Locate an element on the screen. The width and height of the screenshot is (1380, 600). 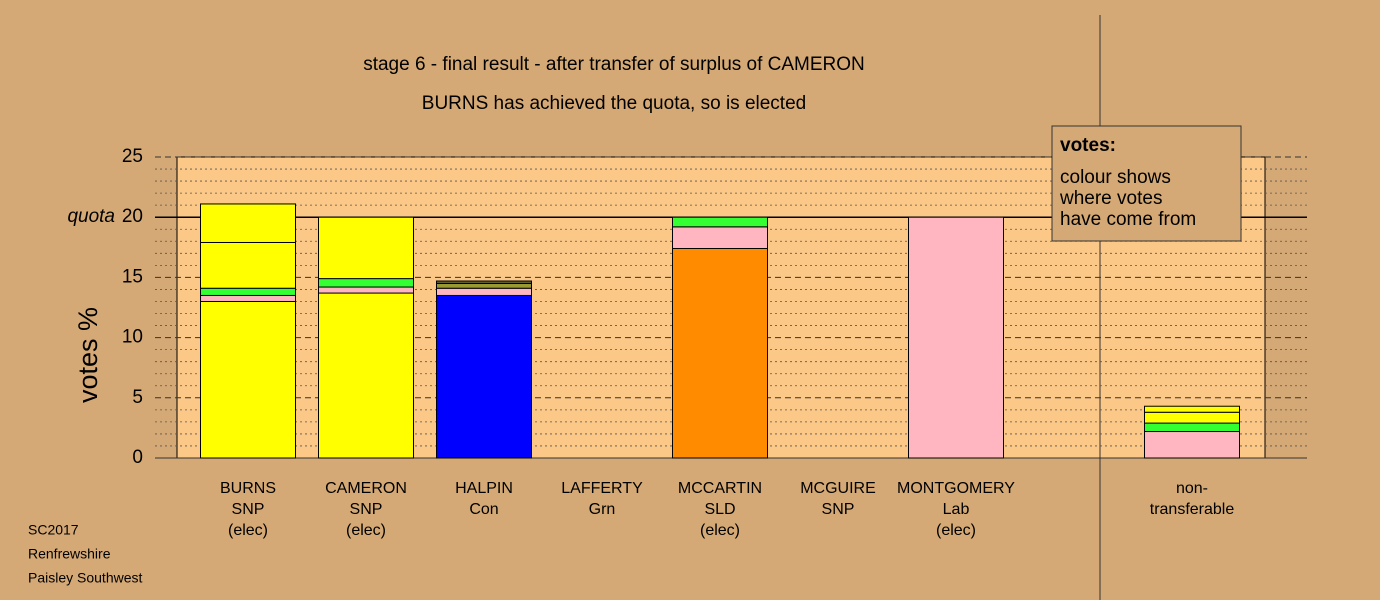
x-tick-label: MCGUIRE is located at coordinates (838, 488).